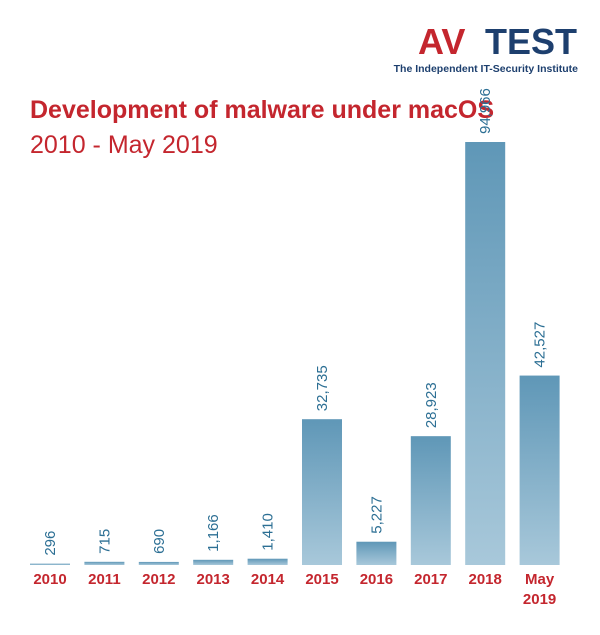  What do you see at coordinates (540, 345) in the screenshot?
I see `value-label: 42,527` at bounding box center [540, 345].